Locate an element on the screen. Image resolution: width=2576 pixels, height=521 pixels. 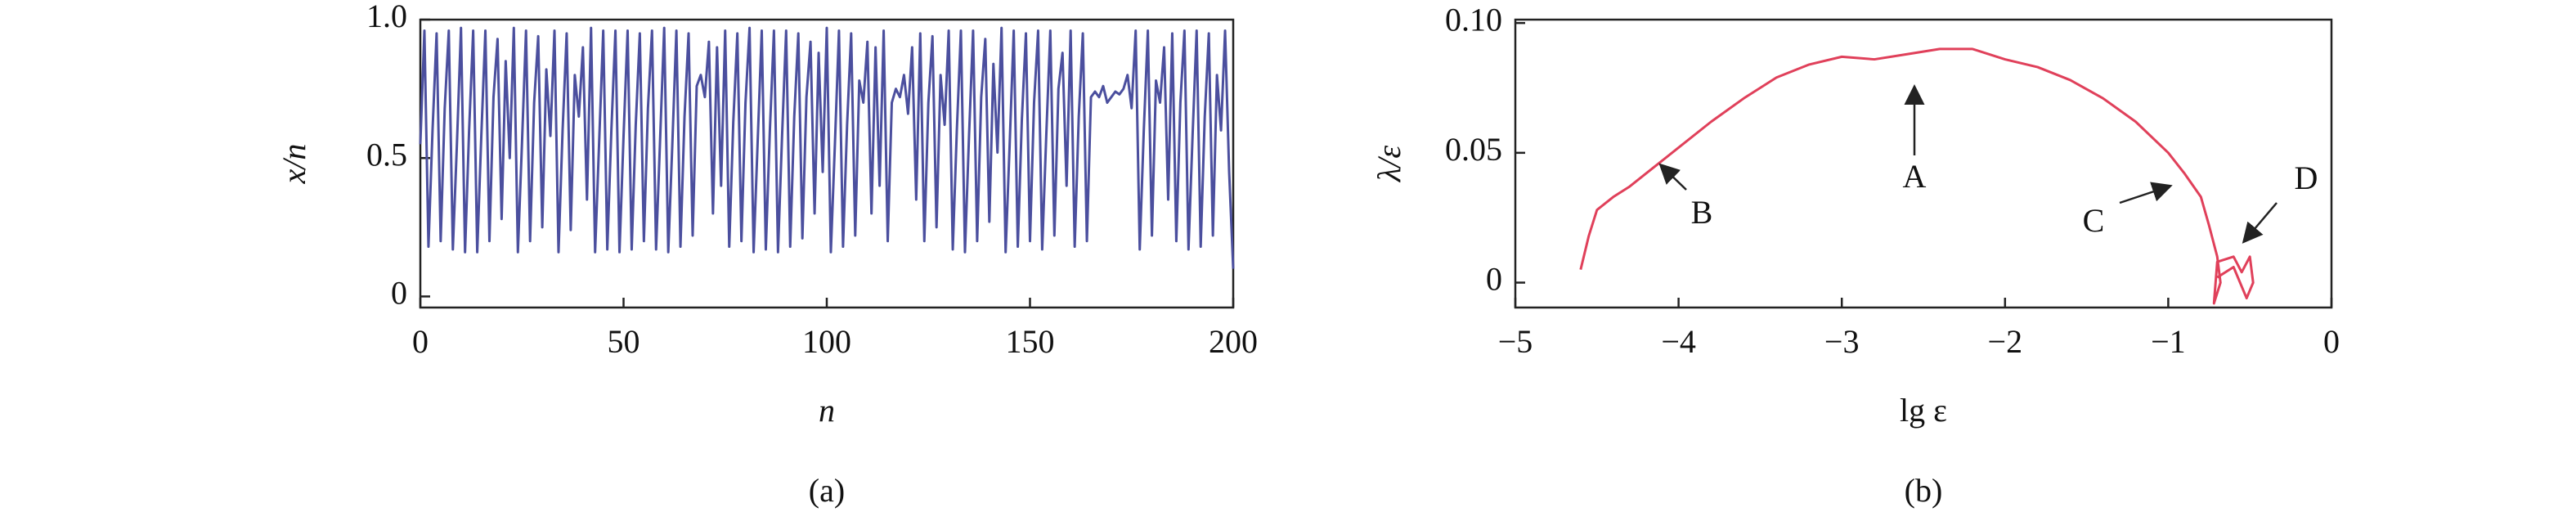
y-tick-label: 1.0 is located at coordinates (386, 17).